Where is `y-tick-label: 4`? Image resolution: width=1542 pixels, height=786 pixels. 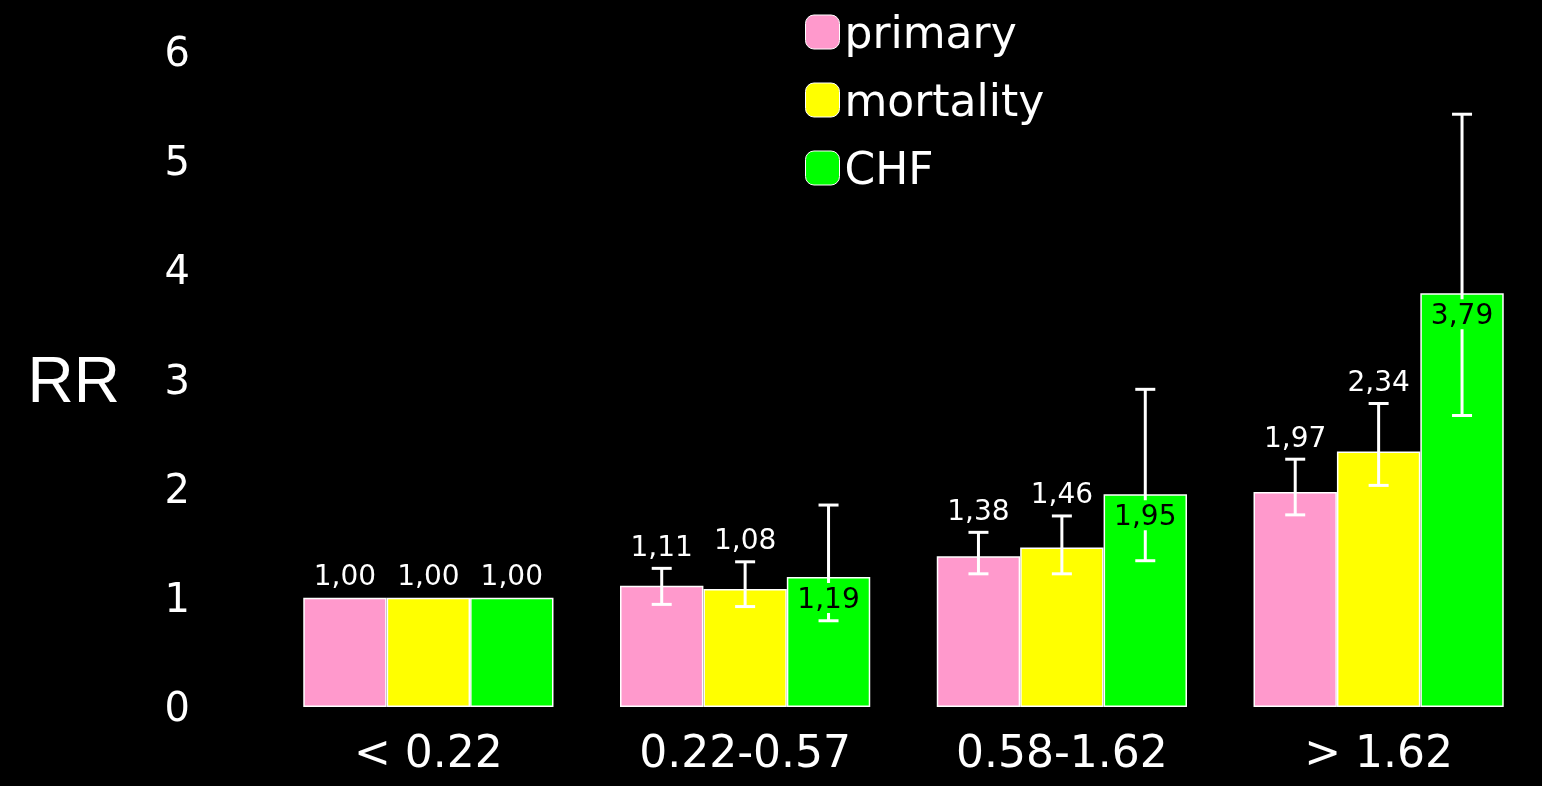
y-tick-label: 4 is located at coordinates (177, 270).